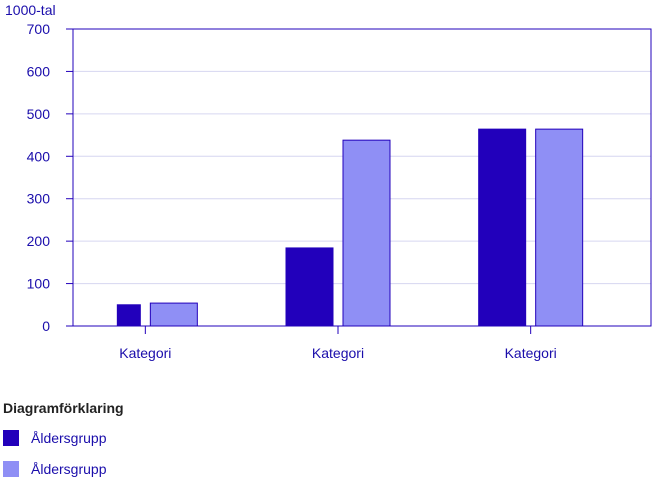 The width and height of the screenshot is (652, 490). I want to click on y-tick-label: 600, so click(39, 71).